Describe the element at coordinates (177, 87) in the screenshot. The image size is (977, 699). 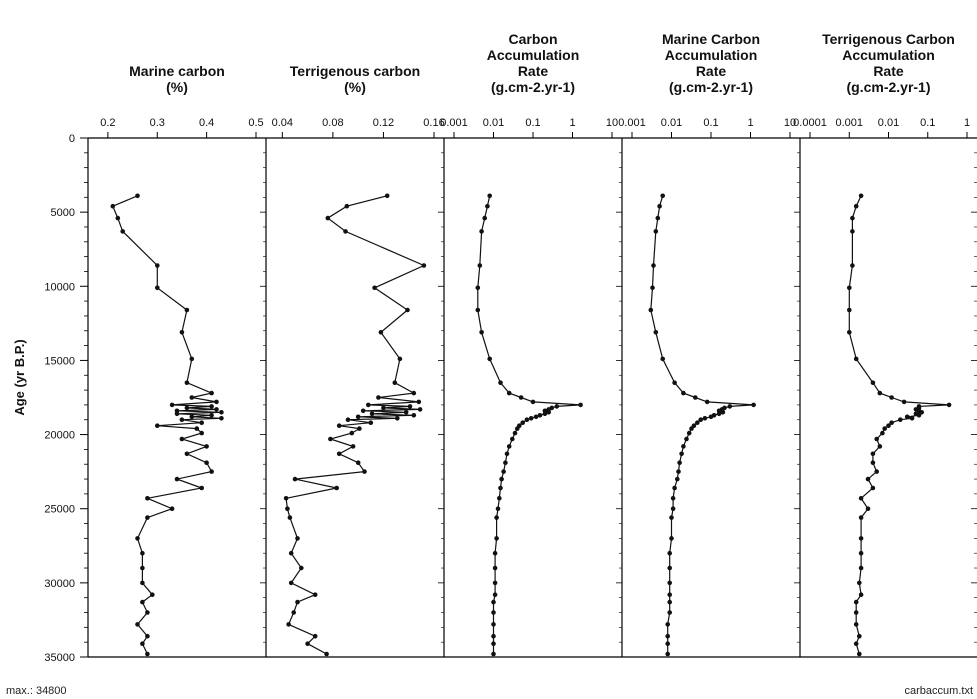
I see `panel-title-line: (%)` at that location.